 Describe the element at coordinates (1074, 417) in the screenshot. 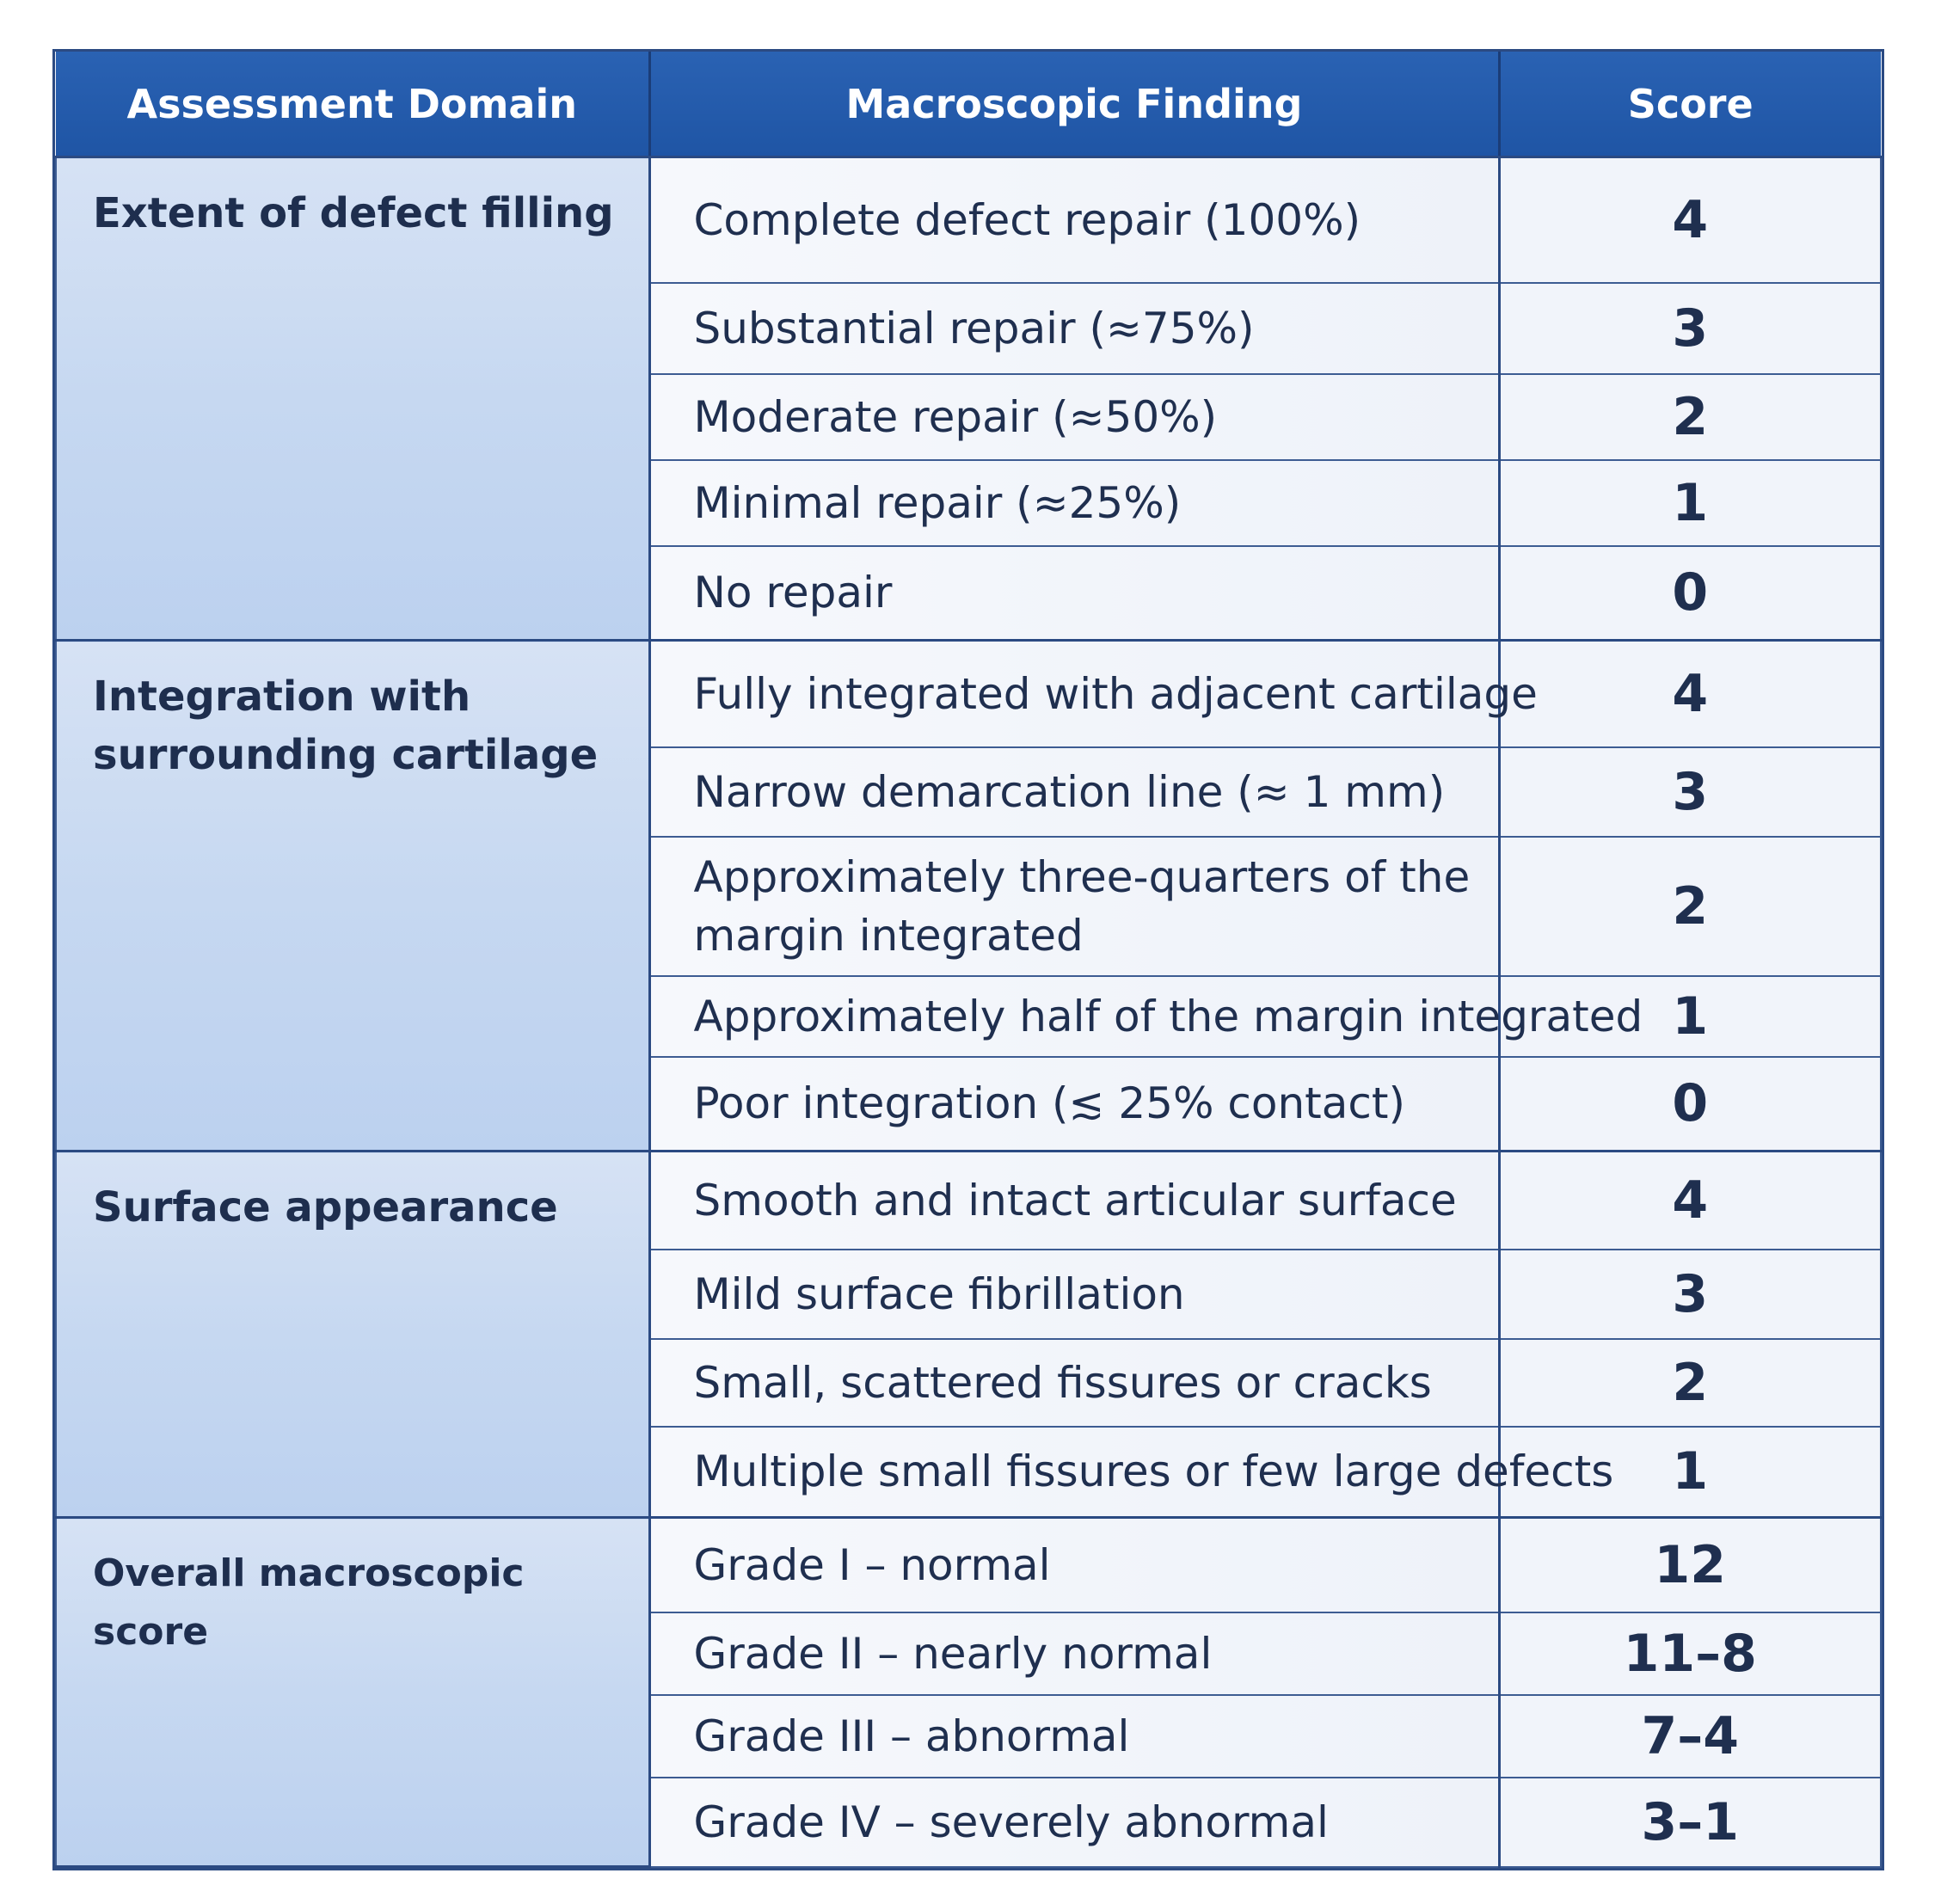

I see `finding-cell: Moderate repair (≈50%)` at that location.